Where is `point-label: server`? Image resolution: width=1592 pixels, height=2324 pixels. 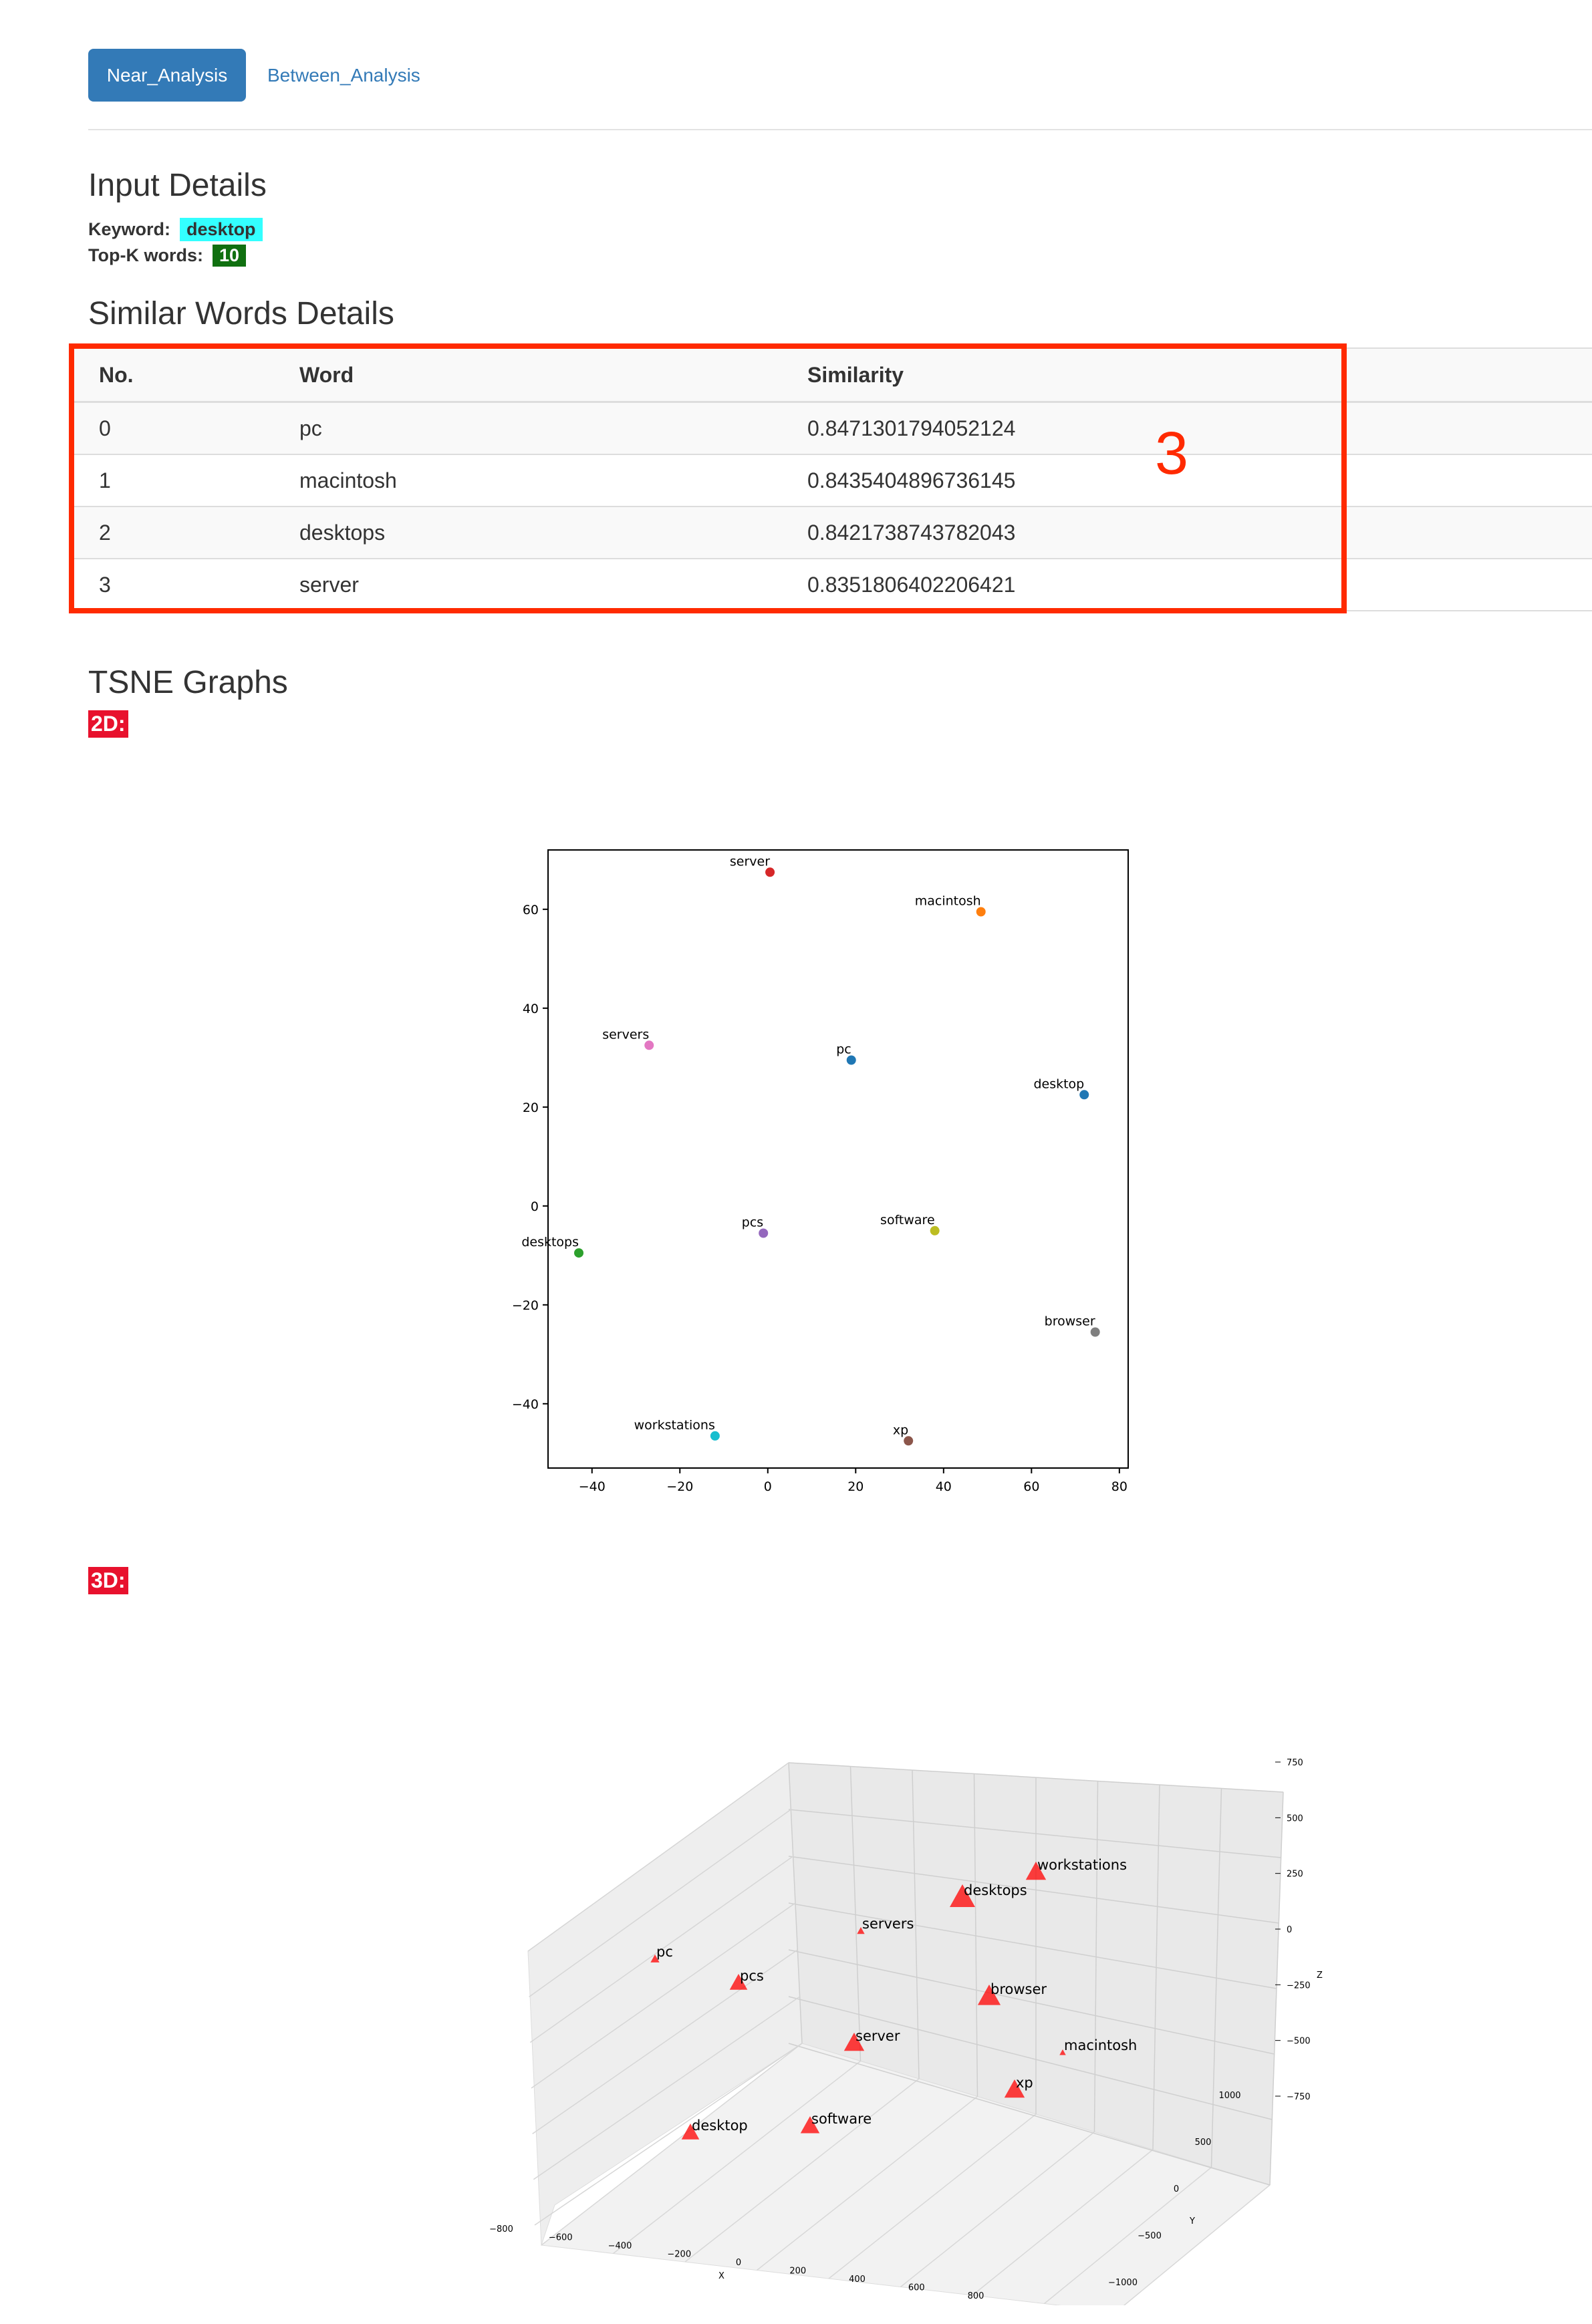 point-label: server is located at coordinates (877, 2036).